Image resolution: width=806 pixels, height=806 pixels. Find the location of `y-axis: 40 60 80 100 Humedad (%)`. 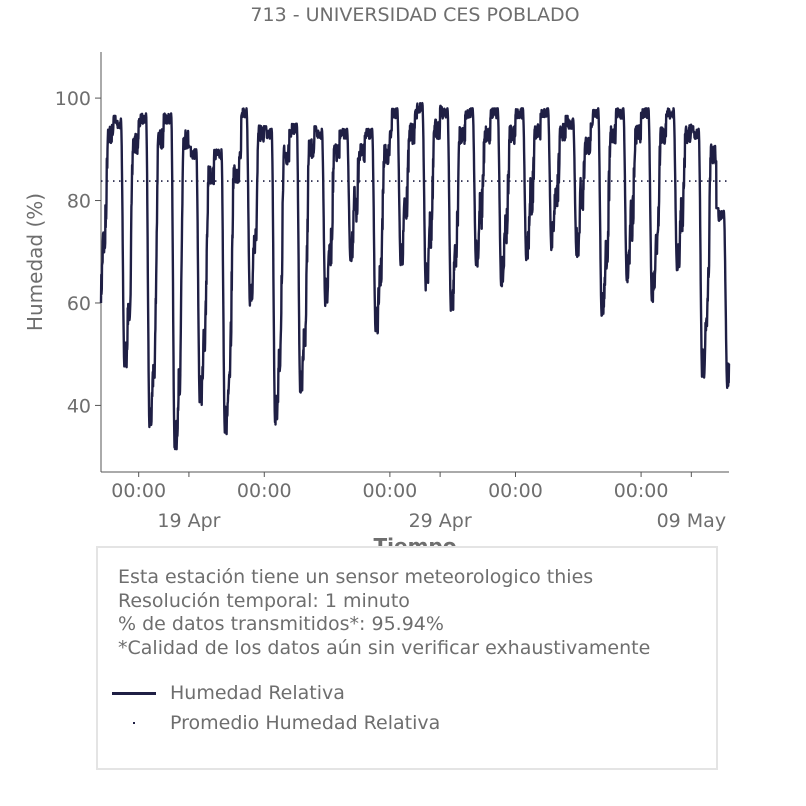

y-axis: 40 60 80 100 Humedad (%) is located at coordinates (62, 262).